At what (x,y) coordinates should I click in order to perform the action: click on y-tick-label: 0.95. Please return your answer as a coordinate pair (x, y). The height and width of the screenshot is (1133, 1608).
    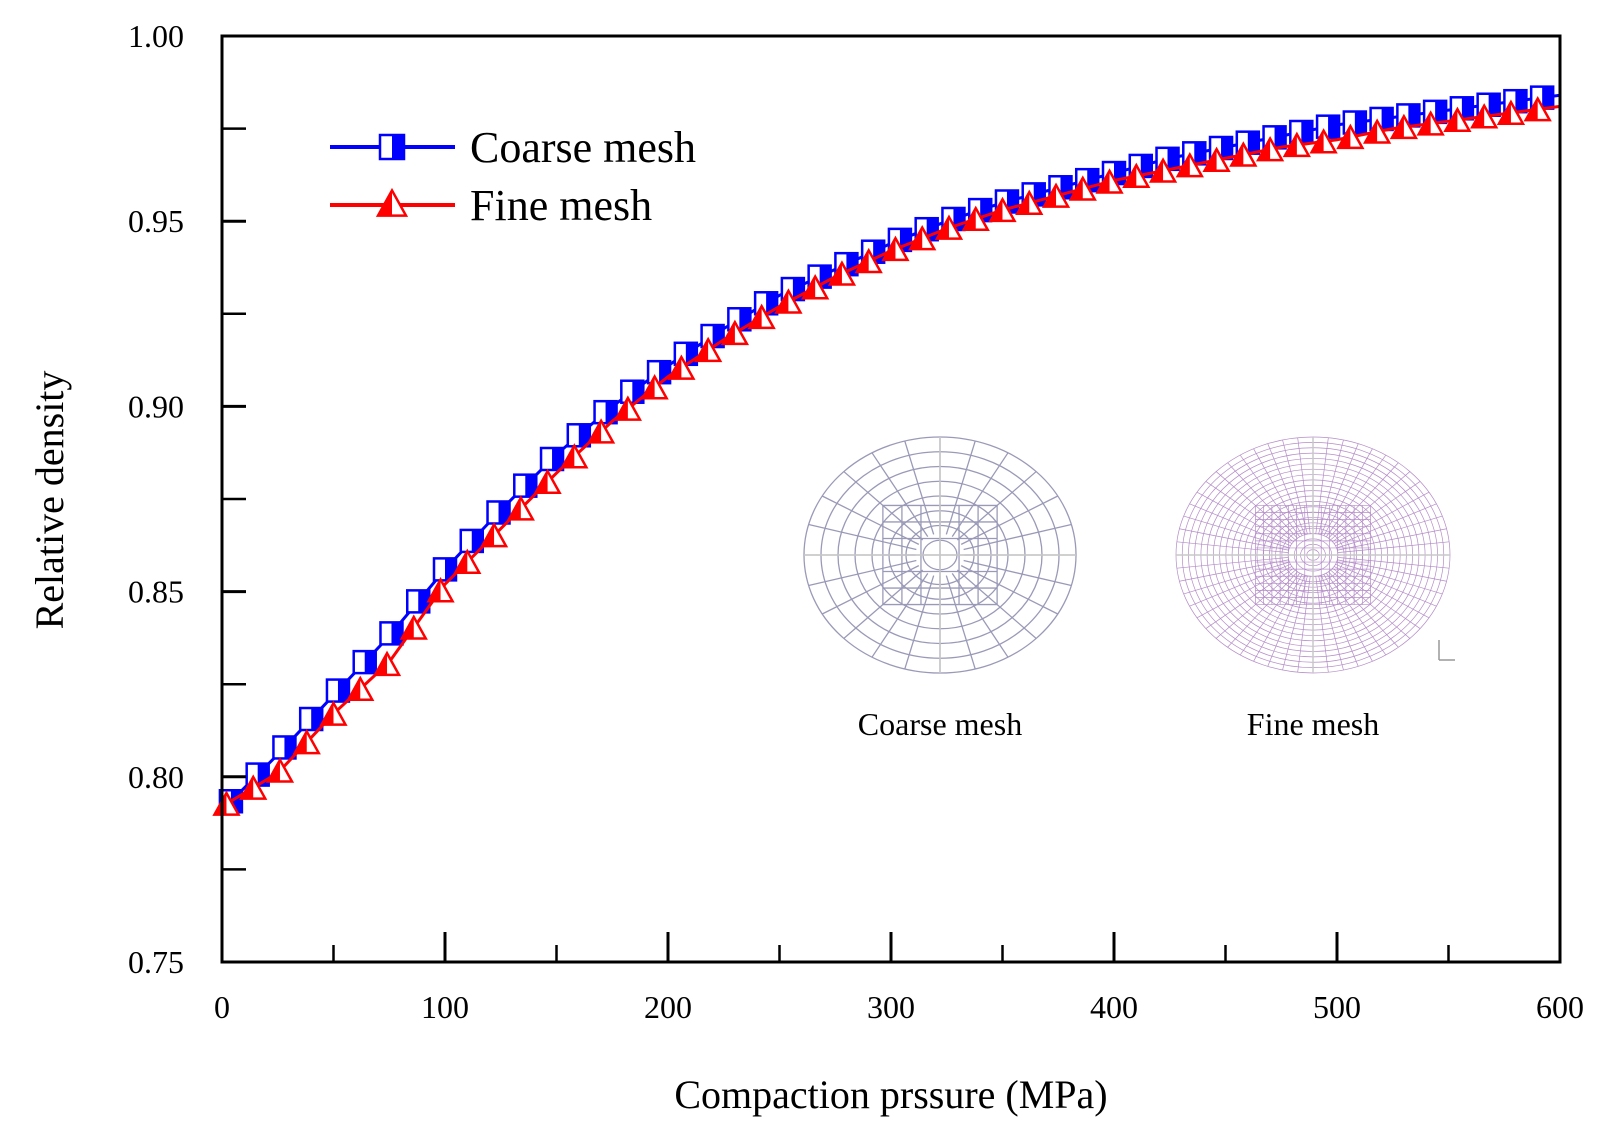
    Looking at the image, I should click on (156, 221).